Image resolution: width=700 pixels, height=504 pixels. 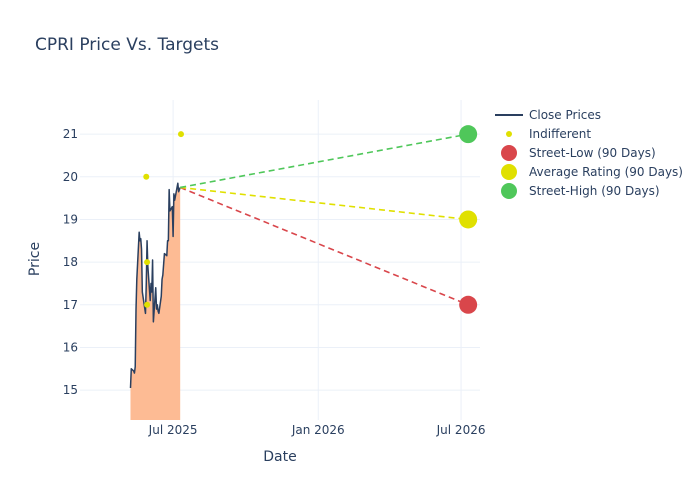 I want to click on legend-avg-label: Average Rating (90 Days), so click(x=606, y=172).